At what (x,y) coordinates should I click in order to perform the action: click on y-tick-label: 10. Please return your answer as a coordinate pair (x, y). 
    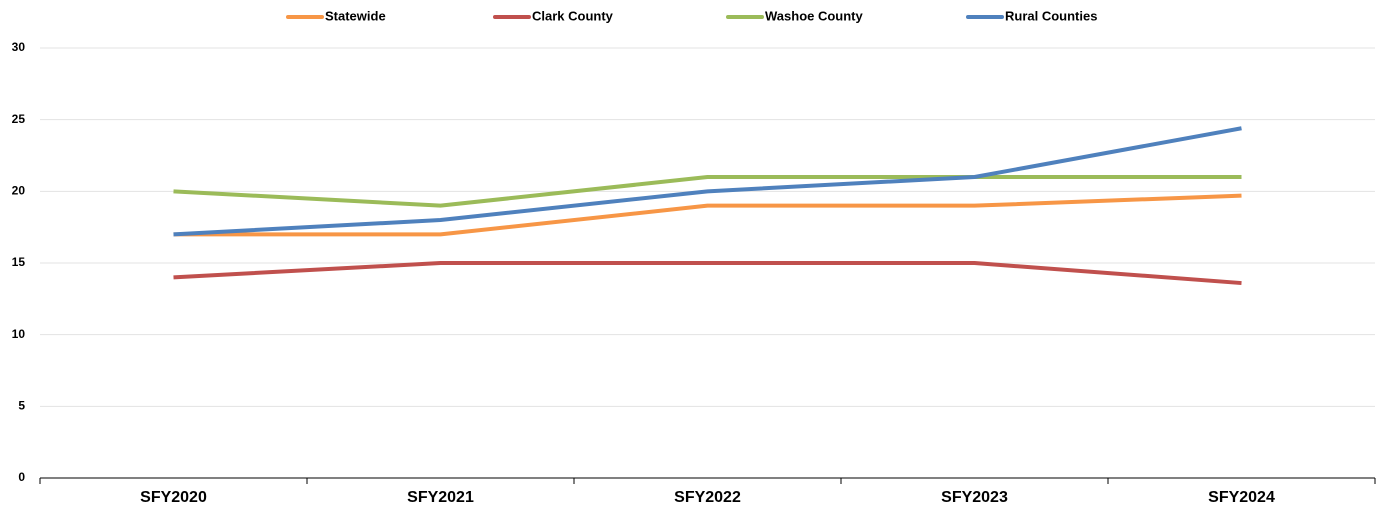
    Looking at the image, I should click on (19, 334).